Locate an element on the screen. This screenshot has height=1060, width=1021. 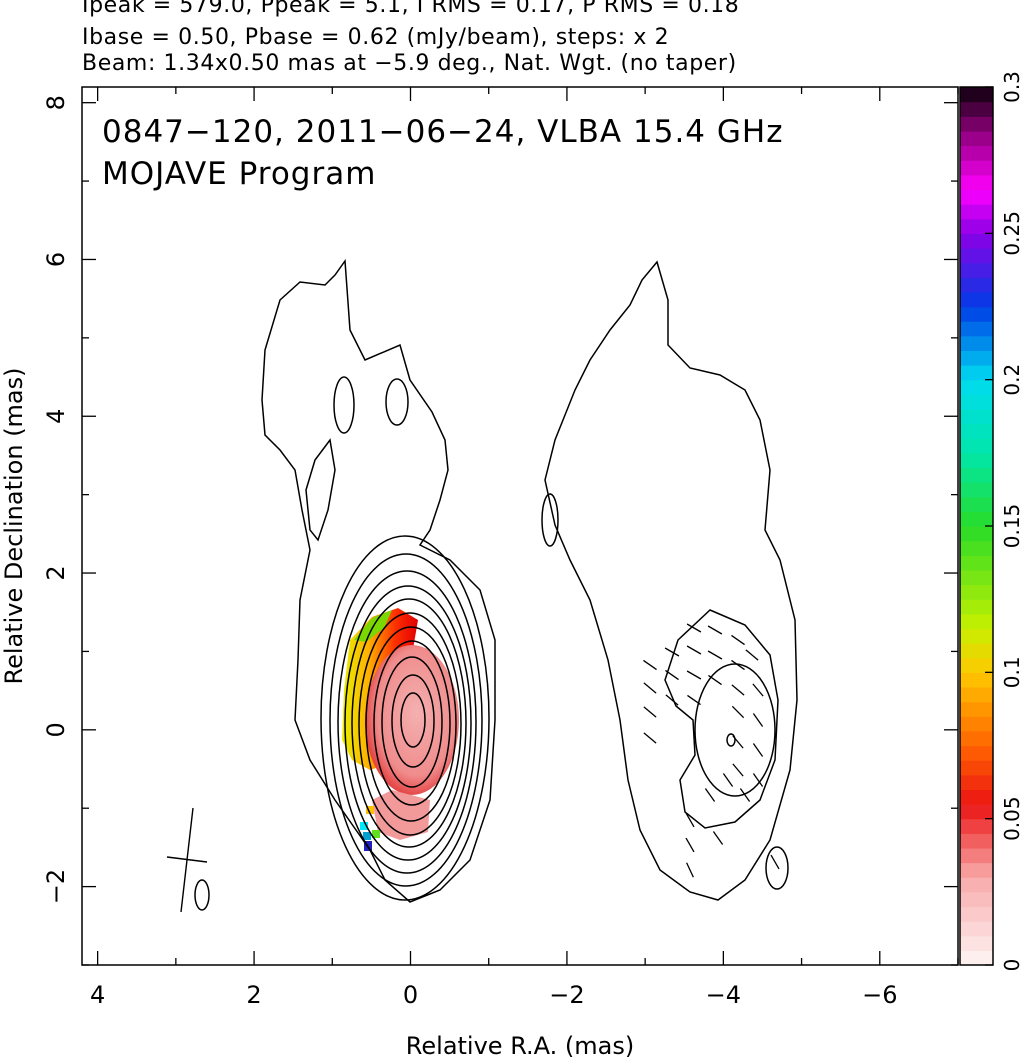
colorbar is located at coordinates (976, 526).